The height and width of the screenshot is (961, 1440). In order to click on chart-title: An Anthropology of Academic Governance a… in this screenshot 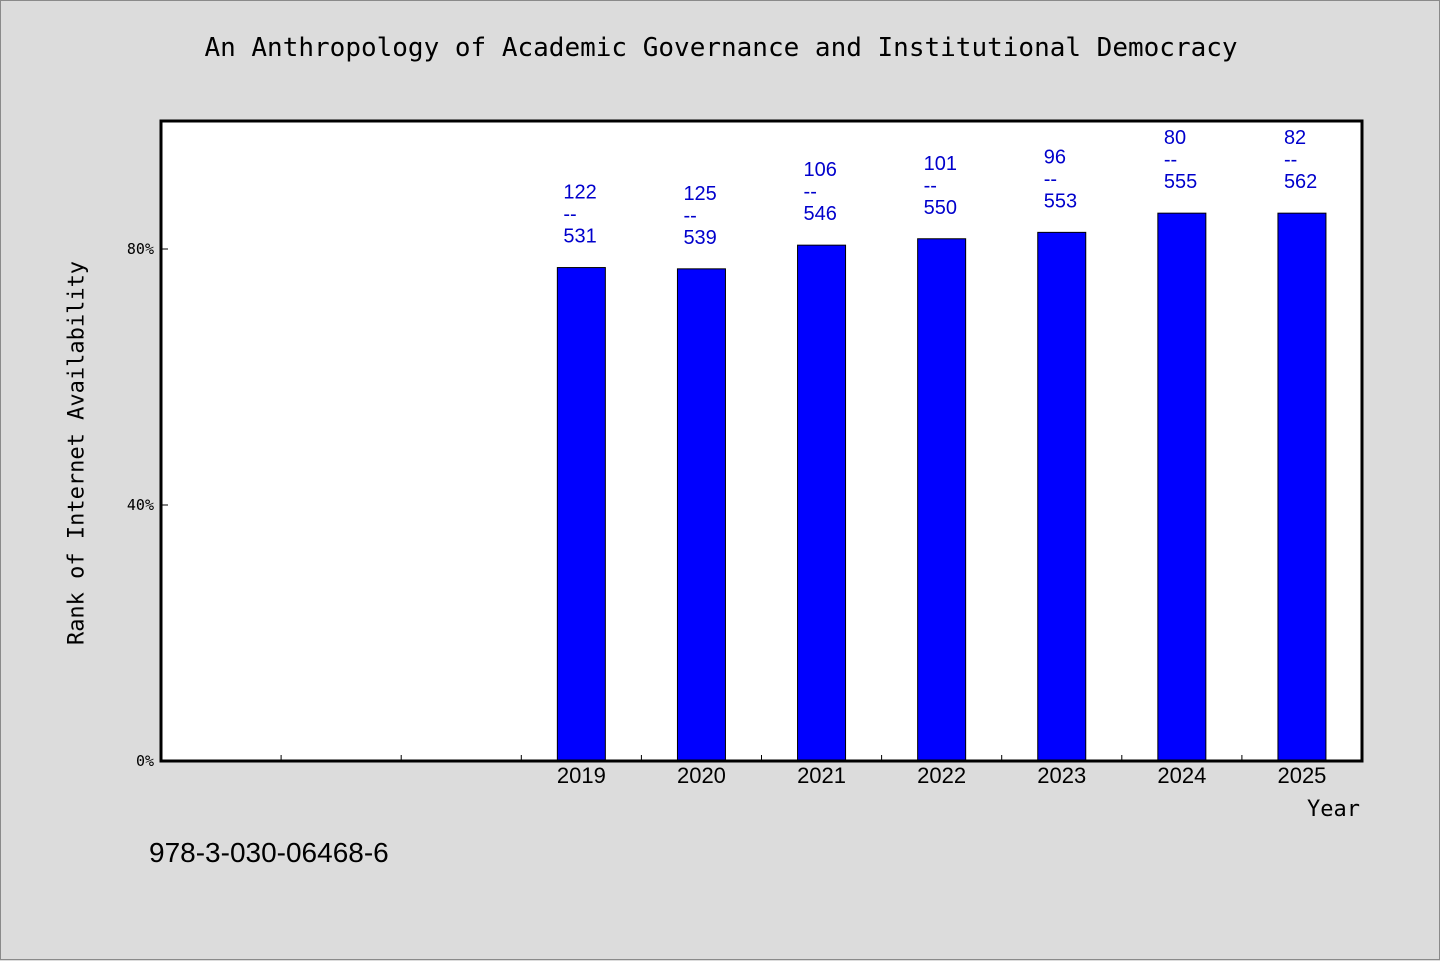, I will do `click(721, 48)`.